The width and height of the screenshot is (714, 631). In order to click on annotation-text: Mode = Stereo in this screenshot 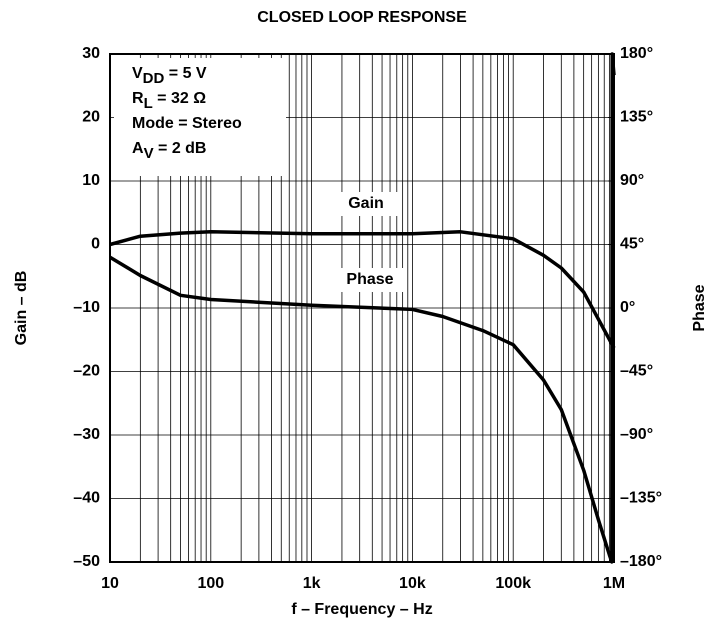, I will do `click(187, 123)`.